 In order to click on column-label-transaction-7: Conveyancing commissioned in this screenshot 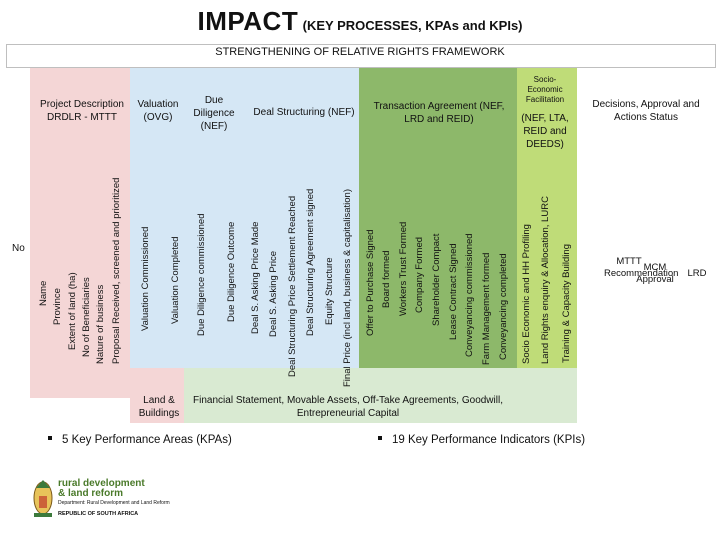, I will do `click(469, 295)`.